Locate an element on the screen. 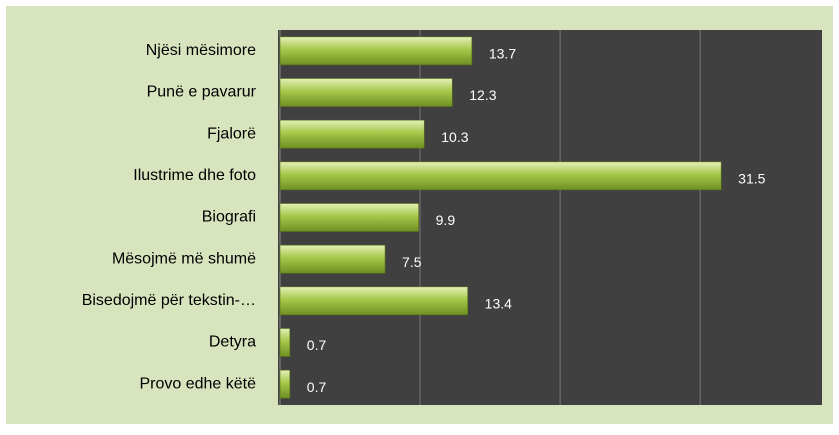 This screenshot has width=839, height=435. y-tick-label: Provo edhe këtë is located at coordinates (197, 383).